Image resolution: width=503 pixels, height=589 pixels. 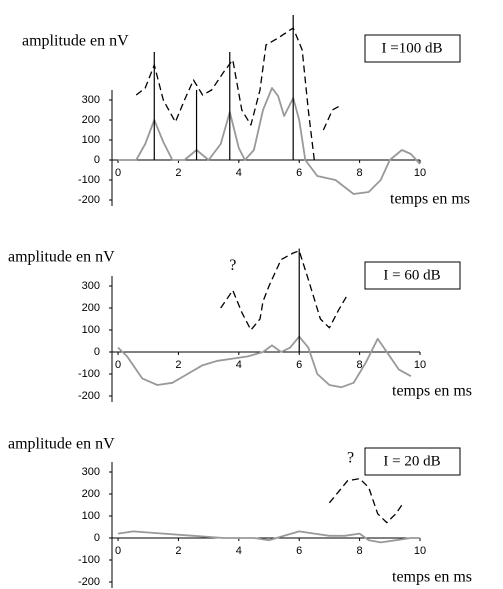 I want to click on box-label: I = 60 dB, so click(x=411, y=275).